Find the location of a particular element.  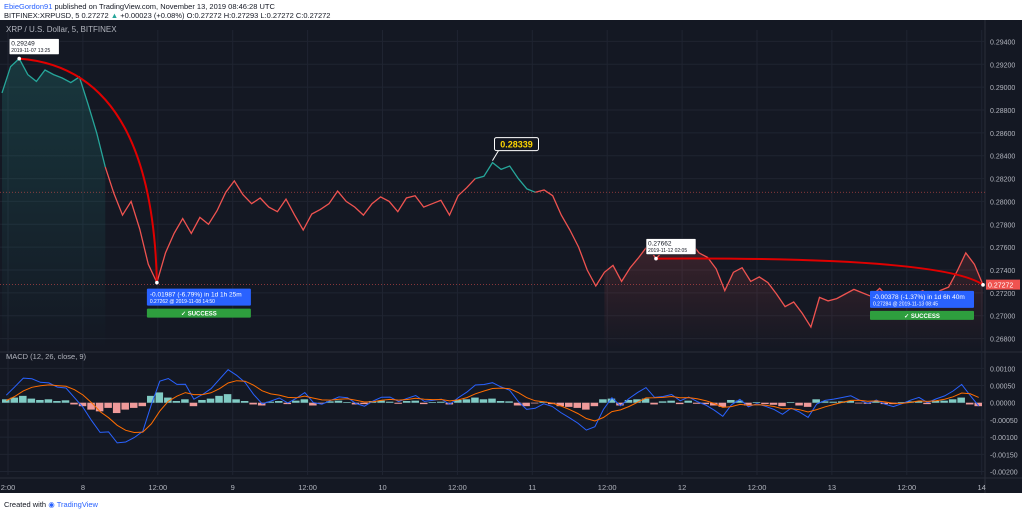

price-line-up is located at coordinates (505, 177).